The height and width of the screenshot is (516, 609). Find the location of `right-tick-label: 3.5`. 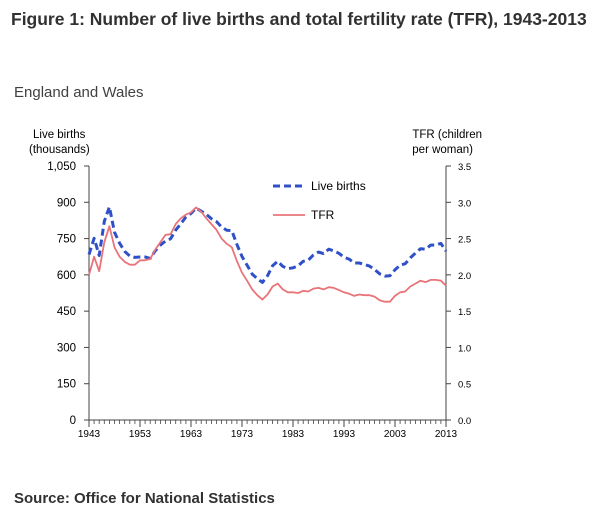

right-tick-label: 3.5 is located at coordinates (464, 167).